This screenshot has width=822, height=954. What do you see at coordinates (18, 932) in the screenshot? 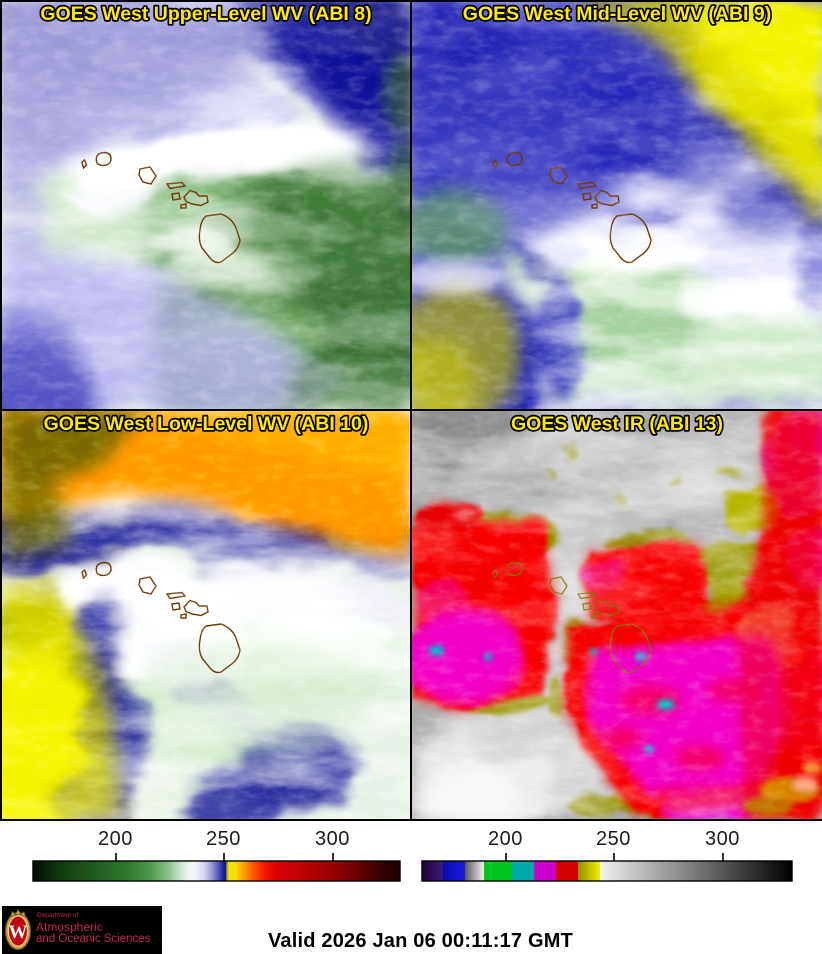
I see `svg-text: W` at bounding box center [18, 932].